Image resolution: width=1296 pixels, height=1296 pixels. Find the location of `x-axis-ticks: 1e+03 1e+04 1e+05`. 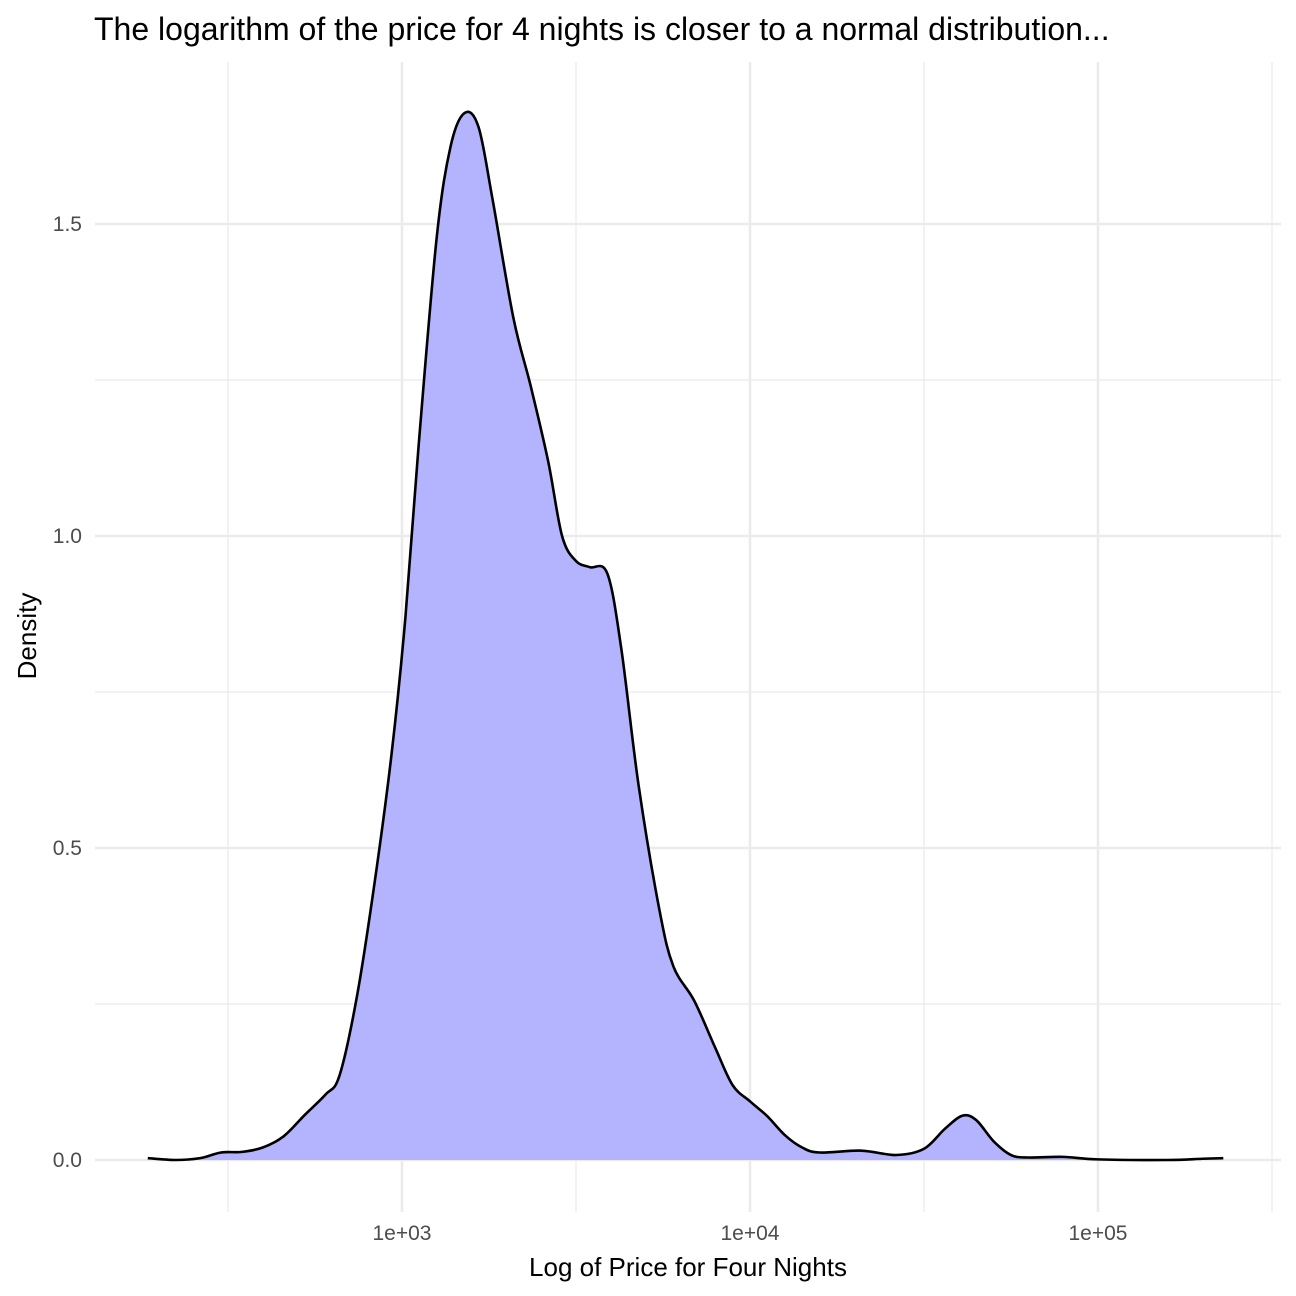

x-axis-ticks: 1e+03 1e+04 1e+05 is located at coordinates (750, 1233).